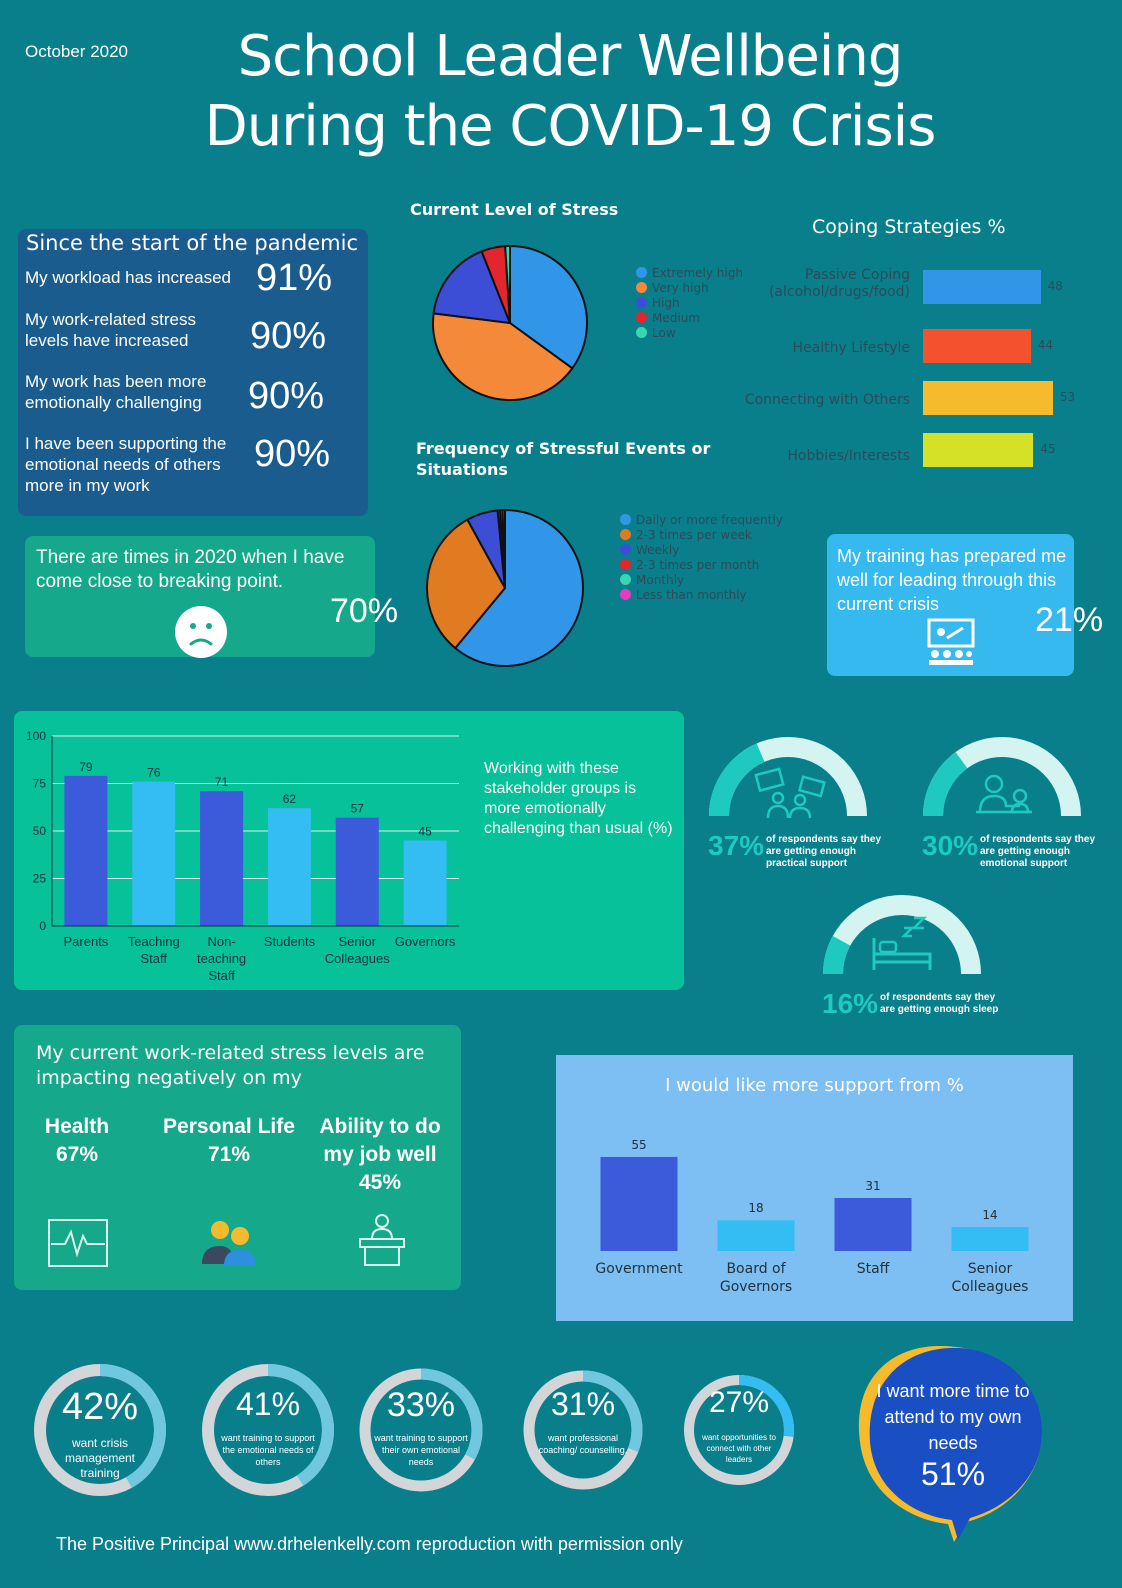 The image size is (1122, 1588). What do you see at coordinates (570, 126) in the screenshot?
I see `title-line-2: During the COVID-19 Crisis` at bounding box center [570, 126].